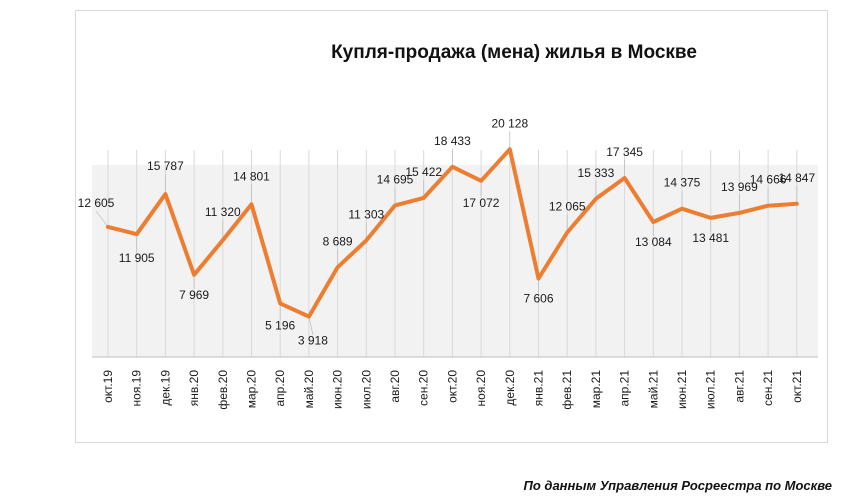 Image resolution: width=850 pixels, height=500 pixels. Describe the element at coordinates (338, 241) in the screenshot. I see `data-label: 8 689` at that location.